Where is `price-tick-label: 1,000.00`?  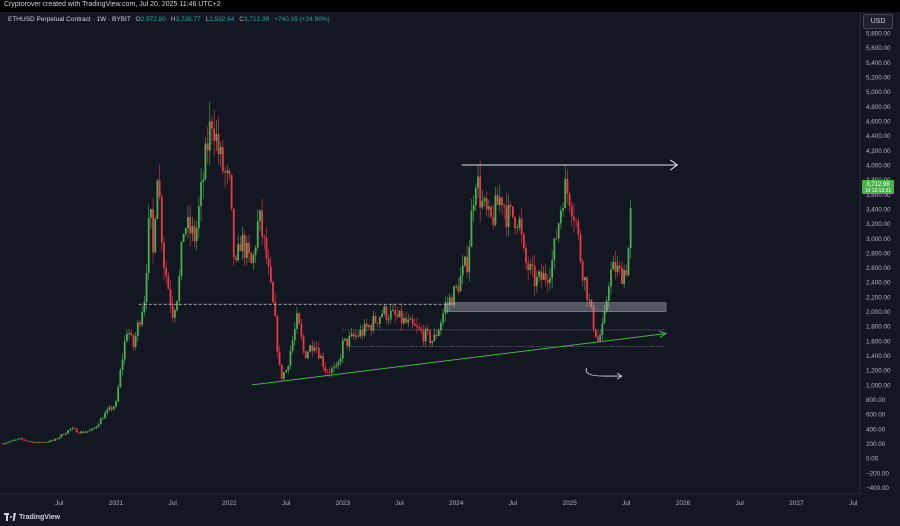
price-tick-label: 1,000.00 is located at coordinates (878, 385).